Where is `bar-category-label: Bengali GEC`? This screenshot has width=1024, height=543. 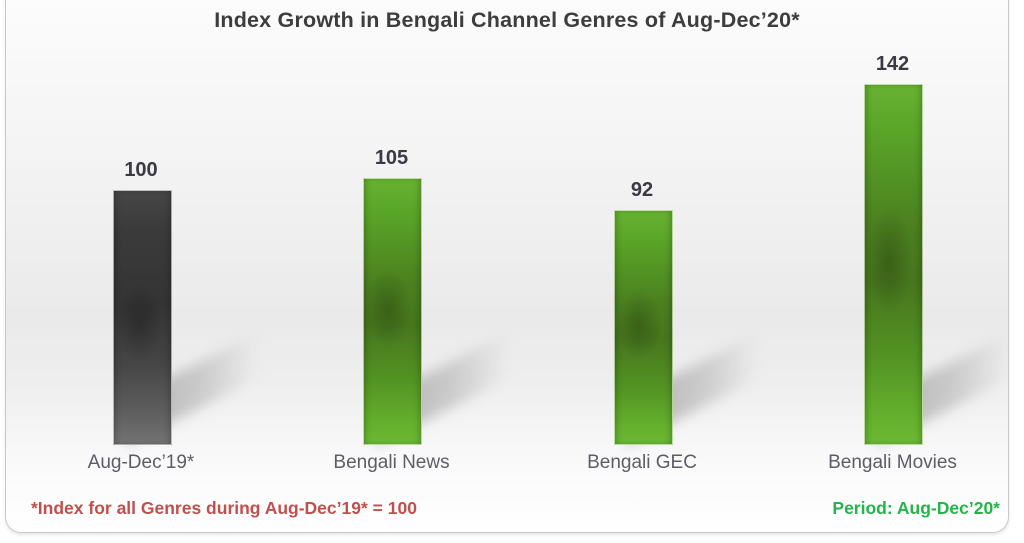
bar-category-label: Bengali GEC is located at coordinates (642, 462).